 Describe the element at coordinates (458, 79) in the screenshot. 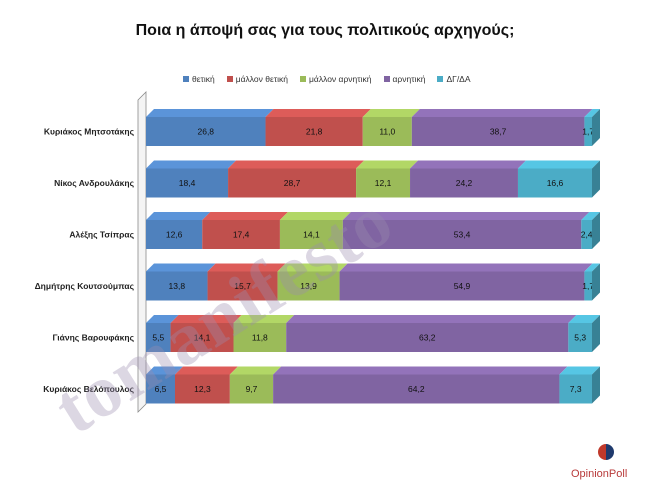

I see `legend-label: ΔΓ/ΔΑ` at that location.